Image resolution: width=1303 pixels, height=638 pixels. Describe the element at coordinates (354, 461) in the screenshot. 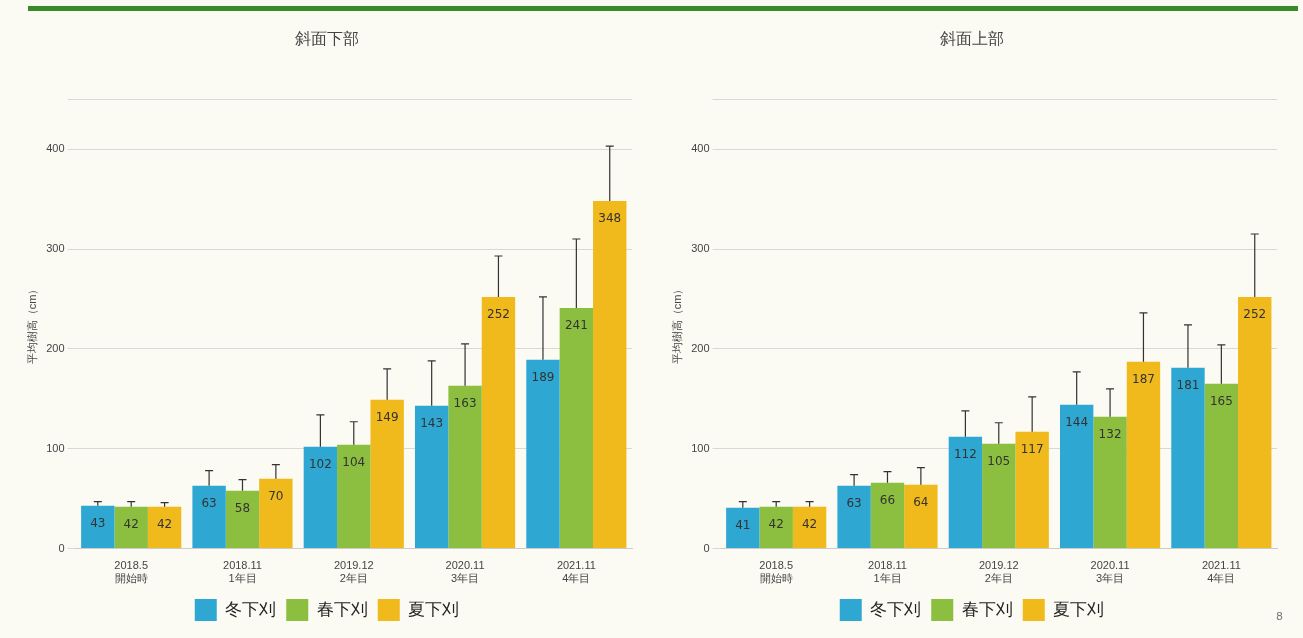

I see `data-label: 104` at that location.